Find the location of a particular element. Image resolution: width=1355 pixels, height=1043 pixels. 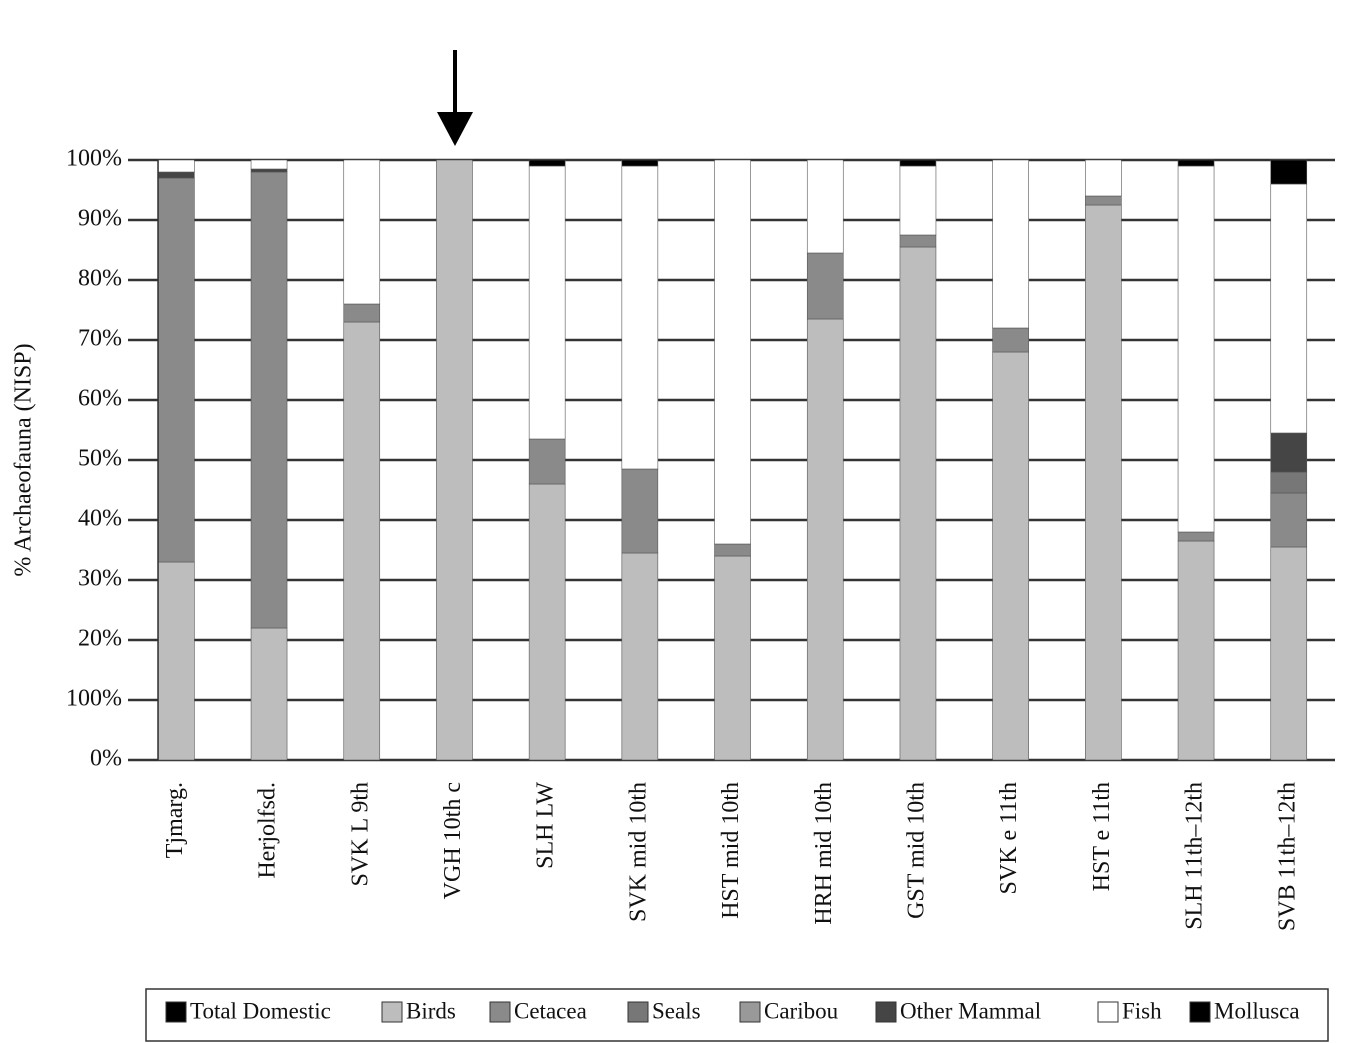

x-tick-label: SLH LW is located at coordinates (546, 825).